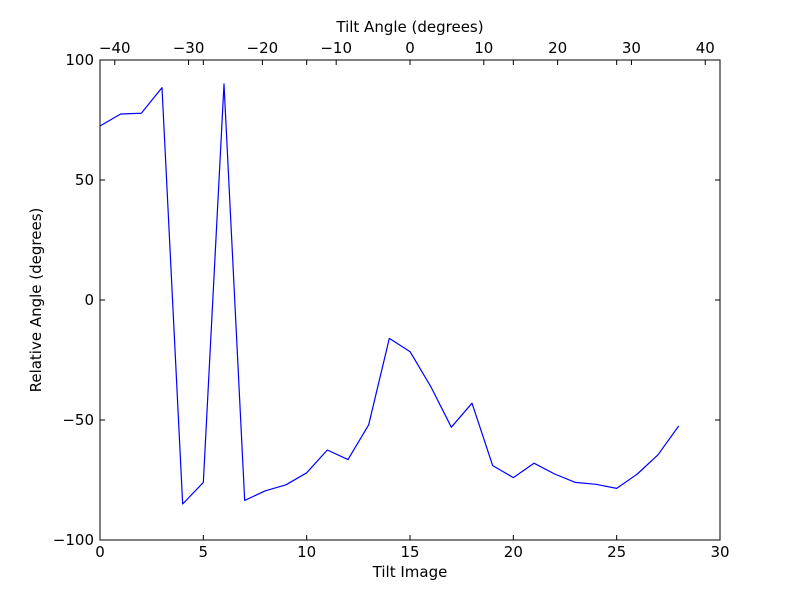 The image size is (800, 600). What do you see at coordinates (36, 300) in the screenshot?
I see `y-axis-label: Relative Angle (degrees)` at bounding box center [36, 300].